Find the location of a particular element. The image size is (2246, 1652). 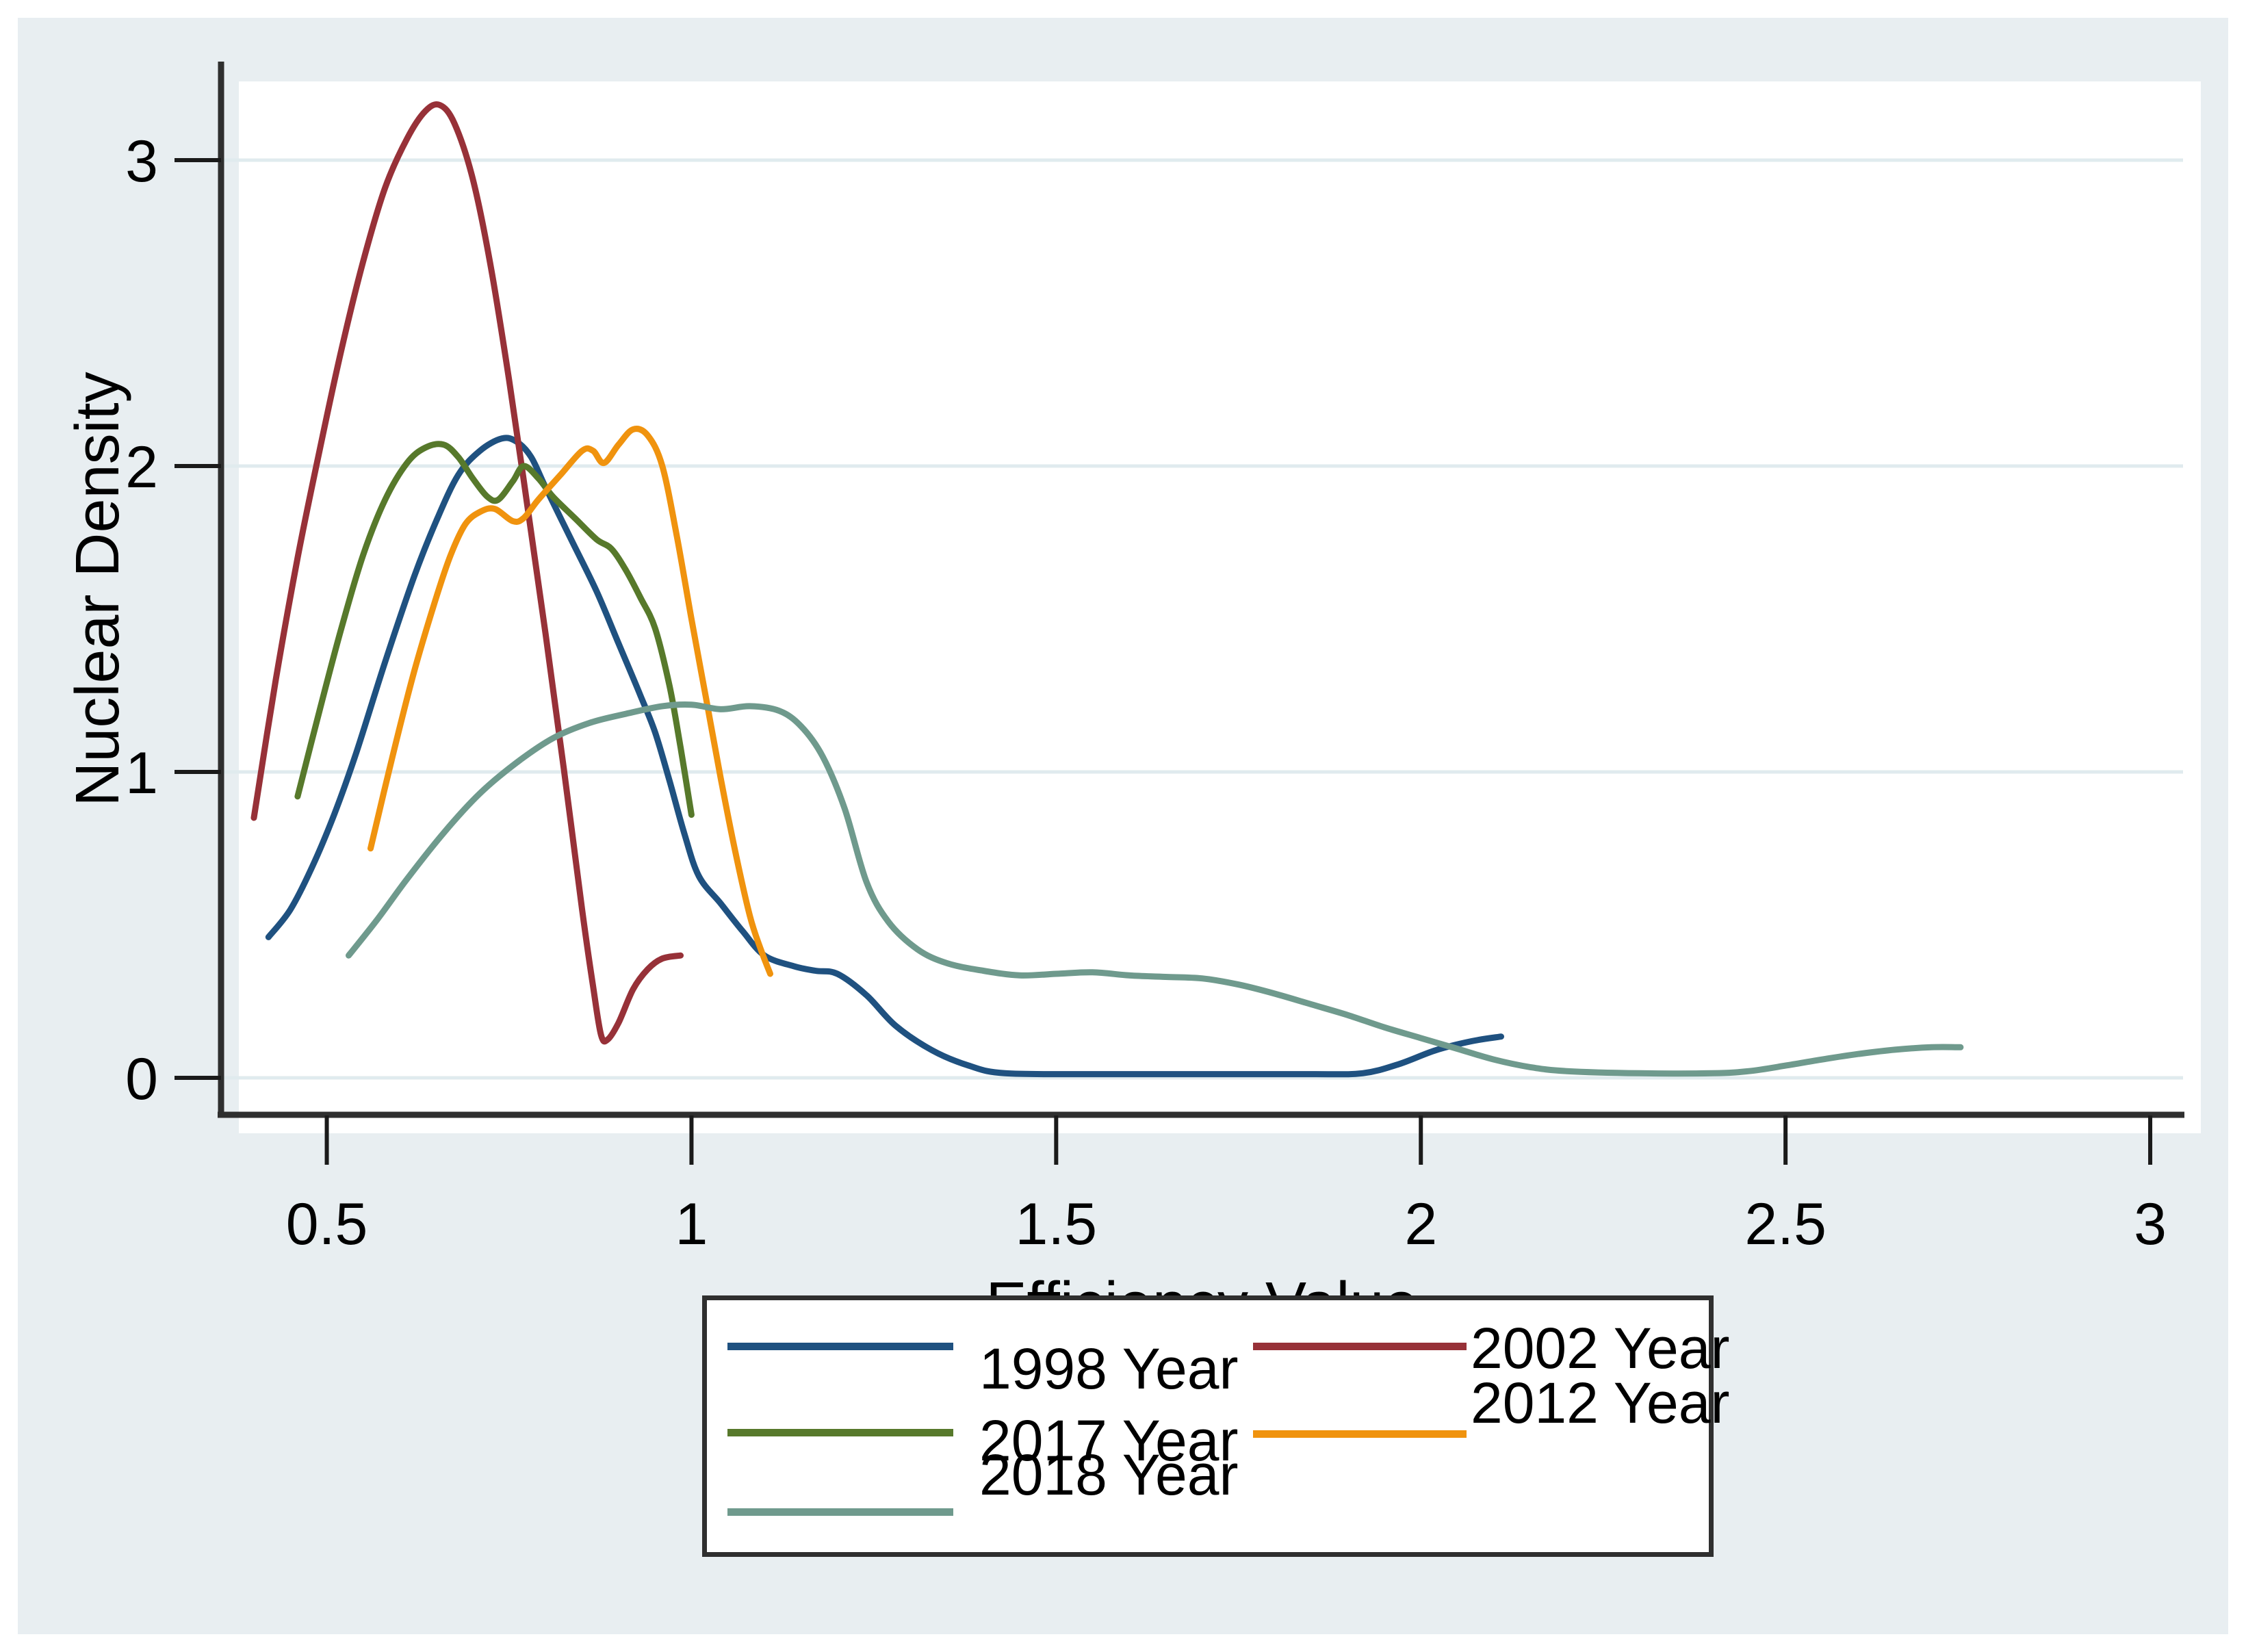

legend-label-1998: 1998 Year is located at coordinates (1109, 1369).